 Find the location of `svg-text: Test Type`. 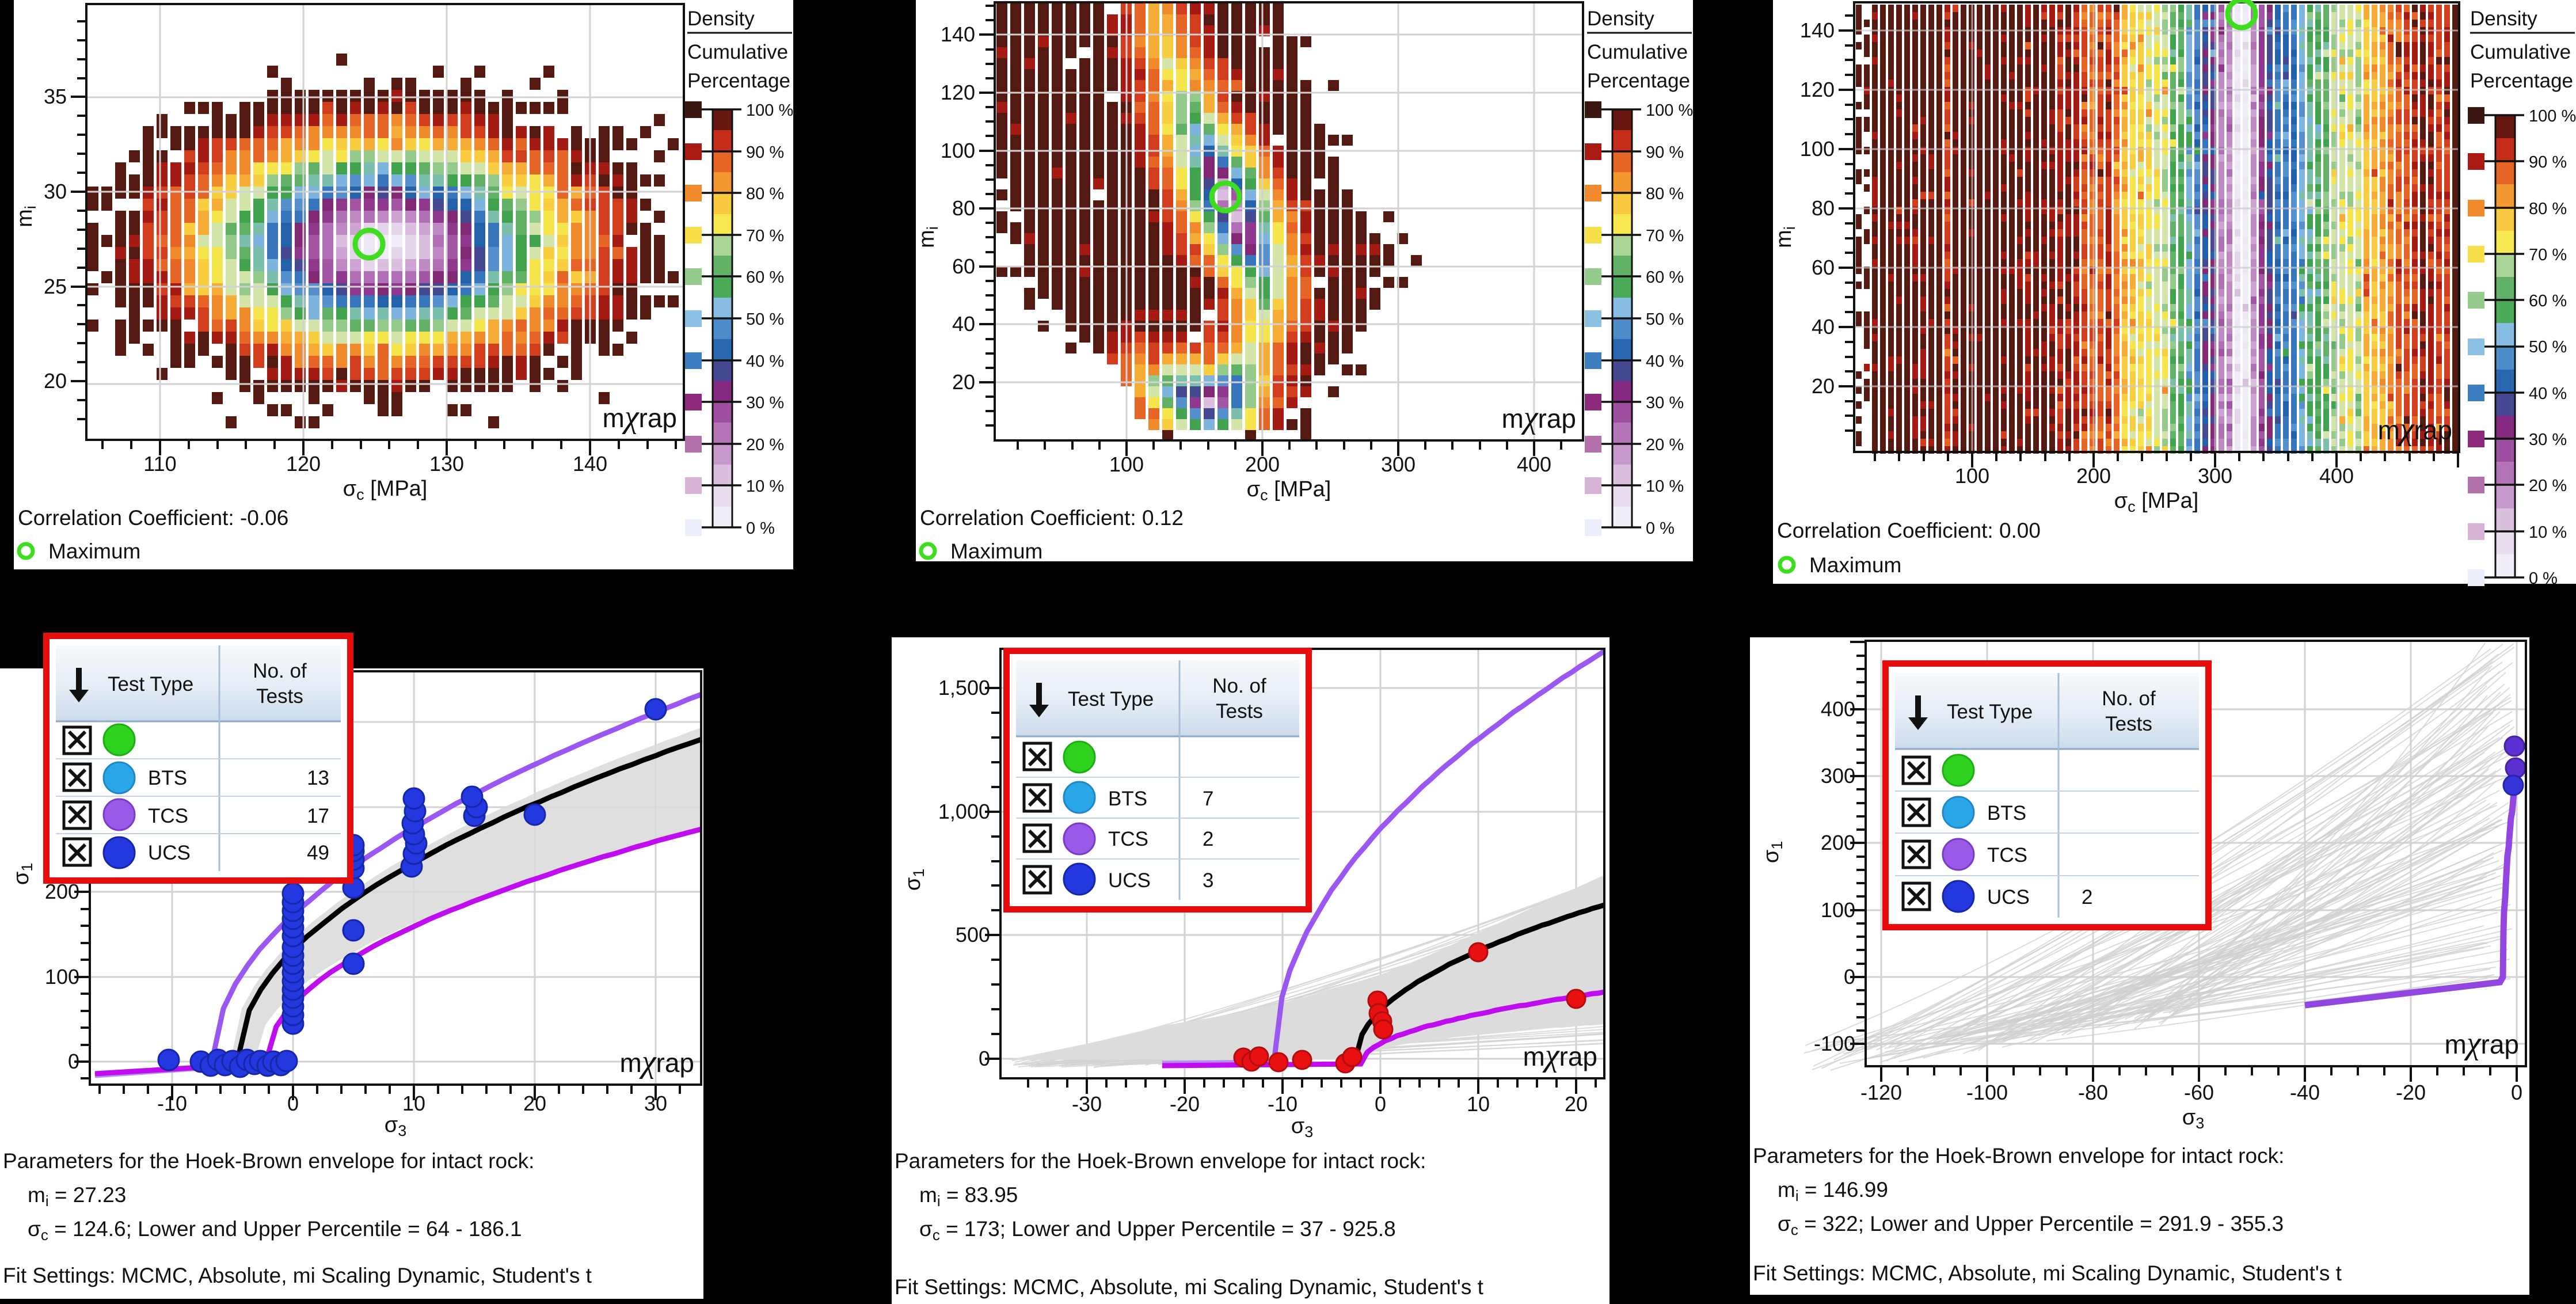

svg-text: Test Type is located at coordinates (1111, 699).